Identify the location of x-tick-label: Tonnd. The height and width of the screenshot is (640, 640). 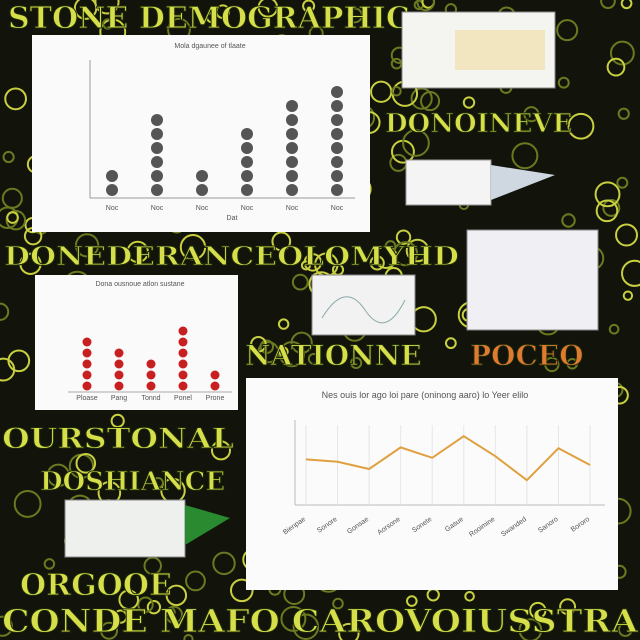
(150, 398).